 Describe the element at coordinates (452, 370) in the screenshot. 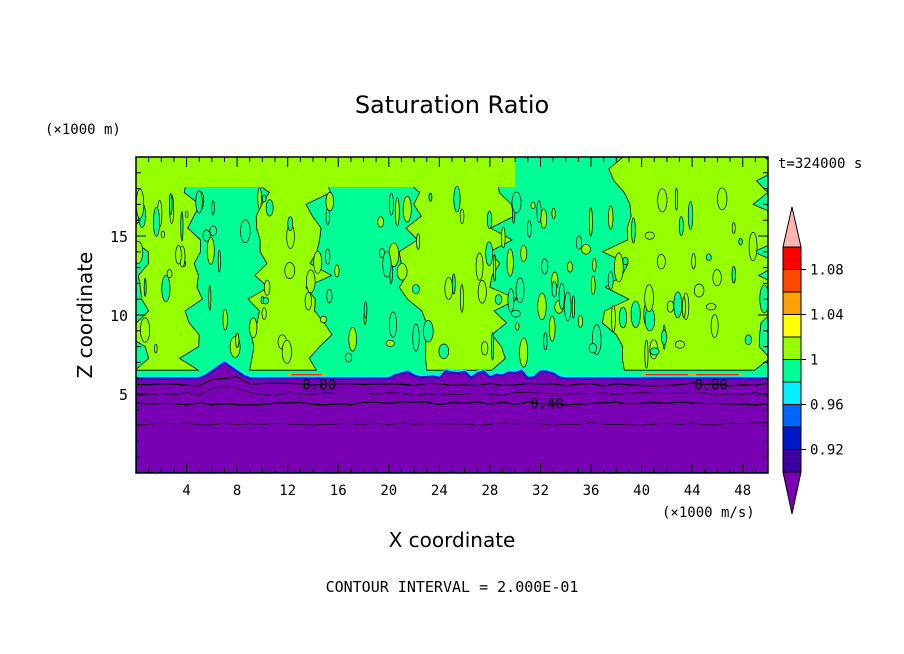

I see `cyan-edge` at that location.